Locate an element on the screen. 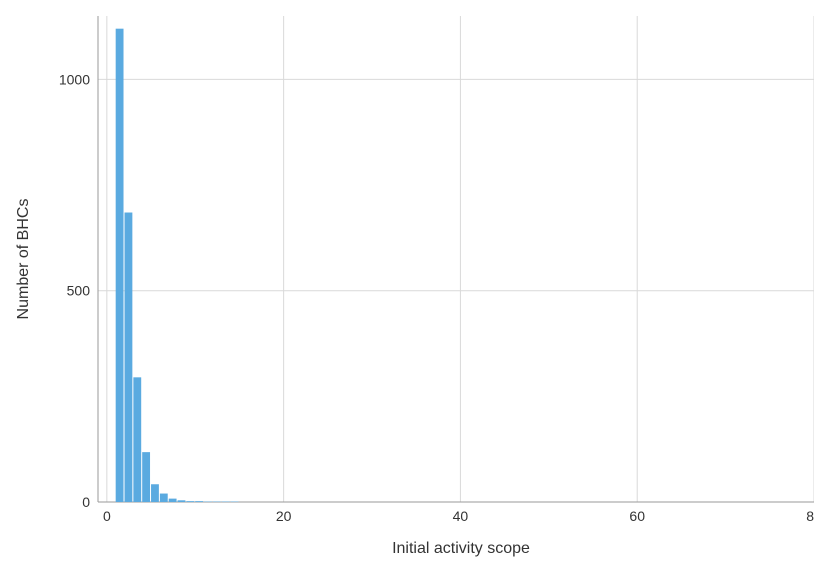  x-tick-label-40: 40 is located at coordinates (461, 516).